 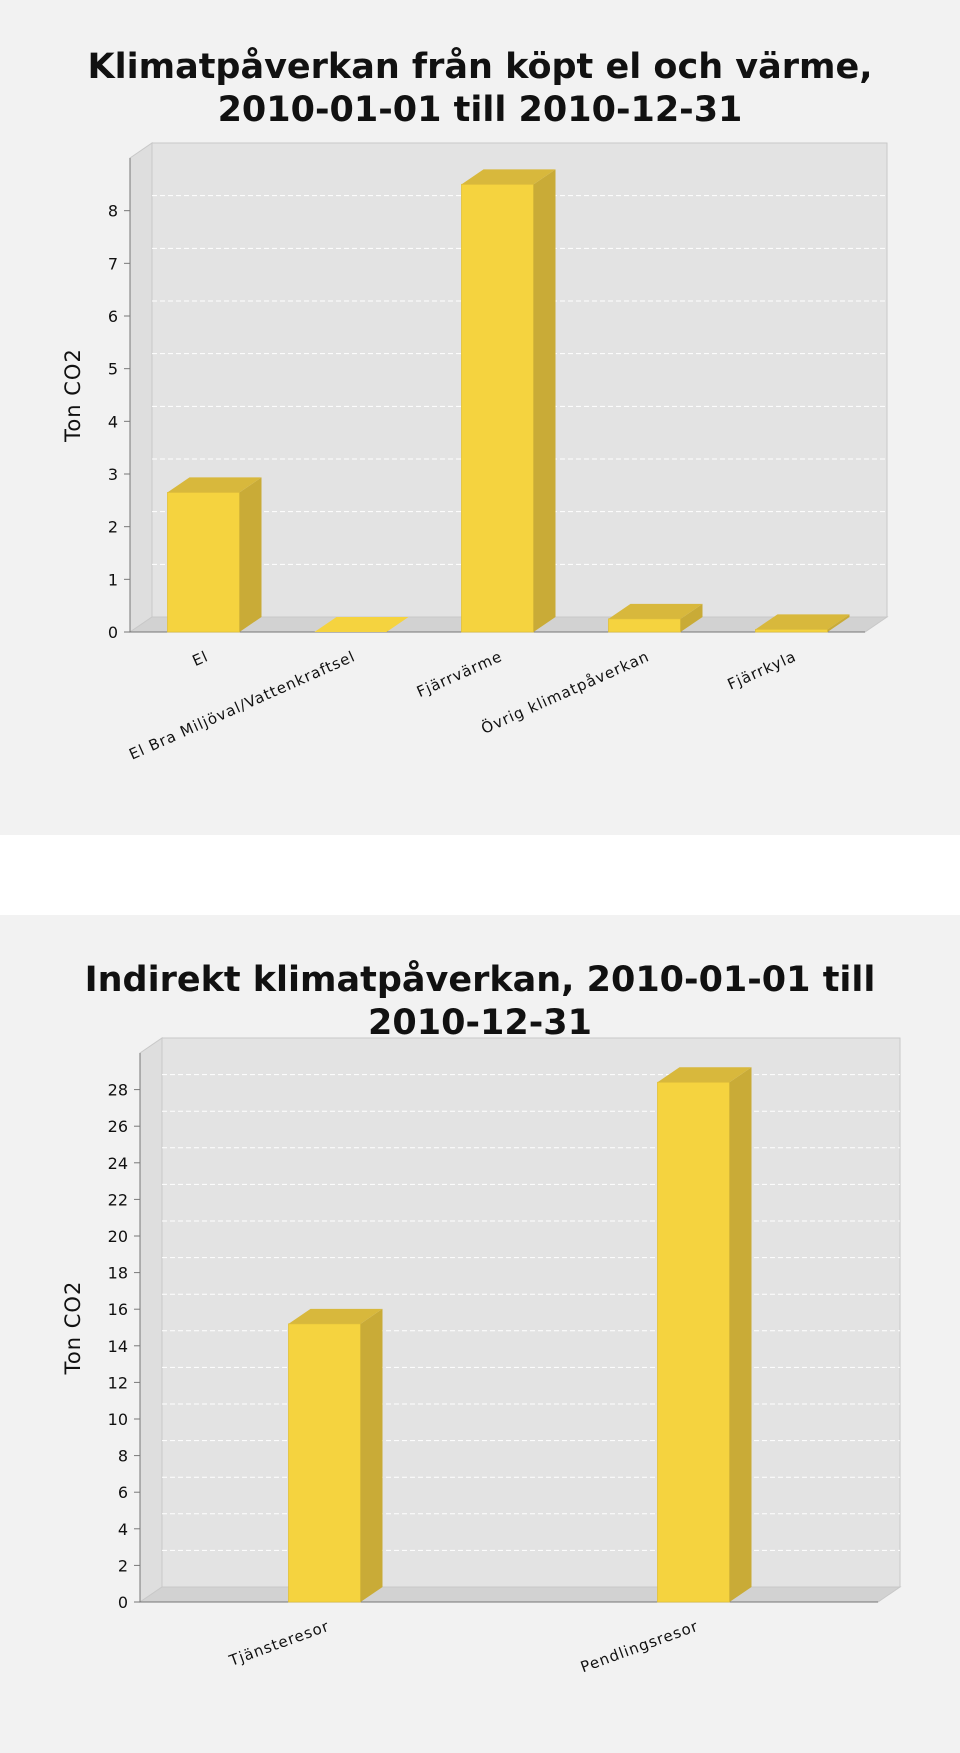 I want to click on y-tick-label: 16, so click(x=118, y=1309).